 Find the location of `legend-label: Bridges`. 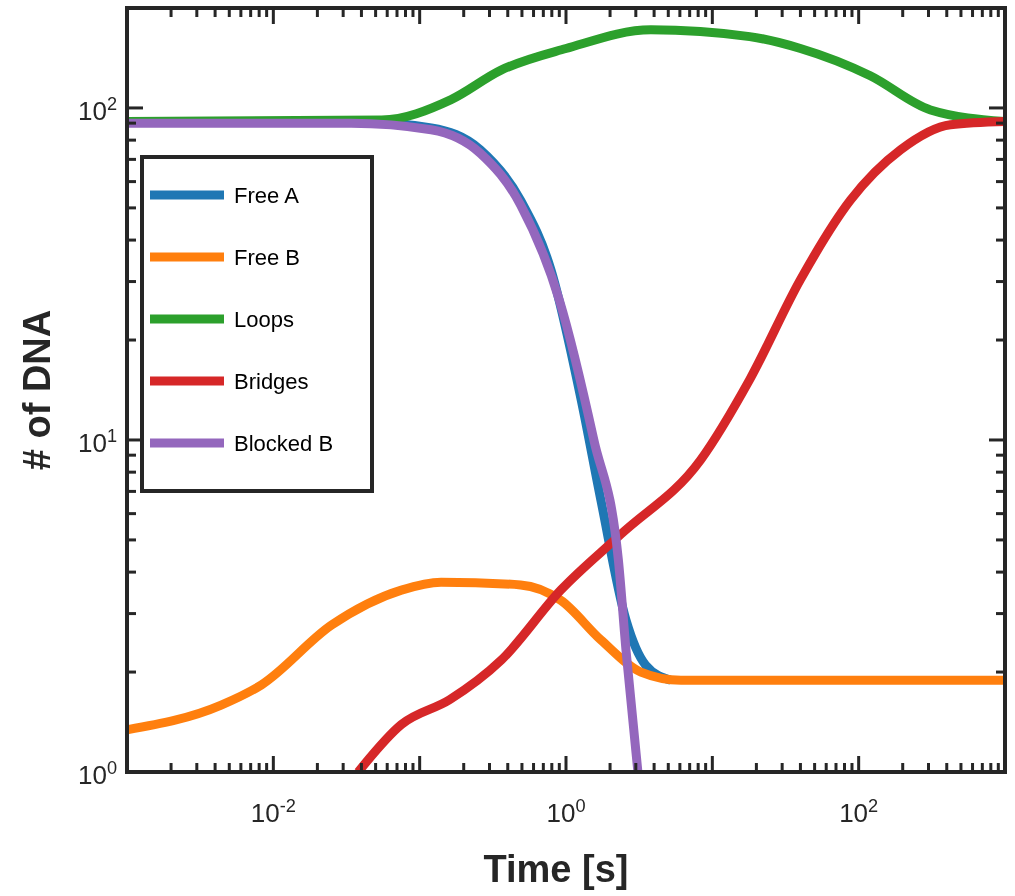

legend-label: Bridges is located at coordinates (271, 381).